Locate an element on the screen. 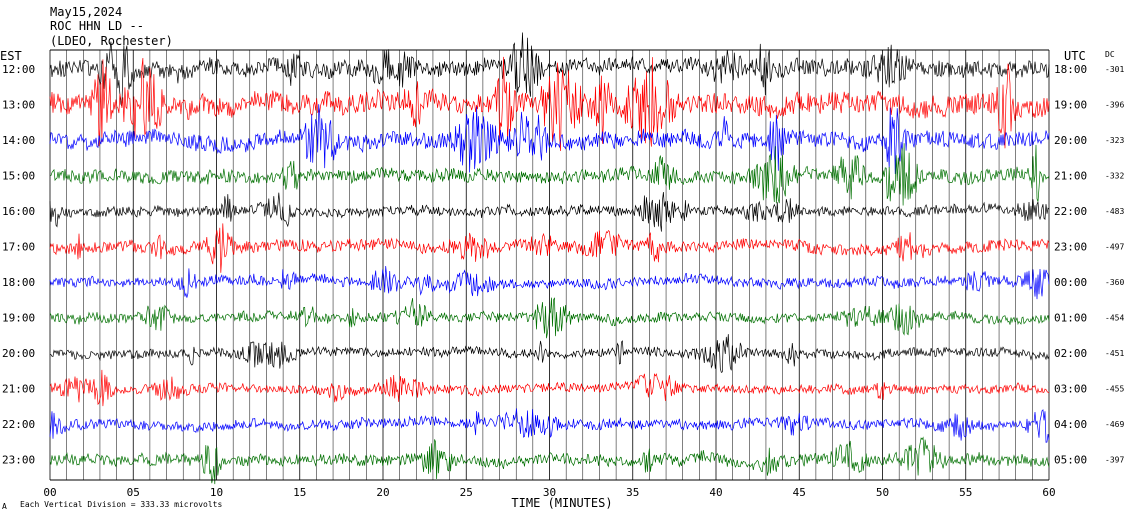 This screenshot has height=519, width=1130. dc-offset-label: -301 is located at coordinates (1114, 69).